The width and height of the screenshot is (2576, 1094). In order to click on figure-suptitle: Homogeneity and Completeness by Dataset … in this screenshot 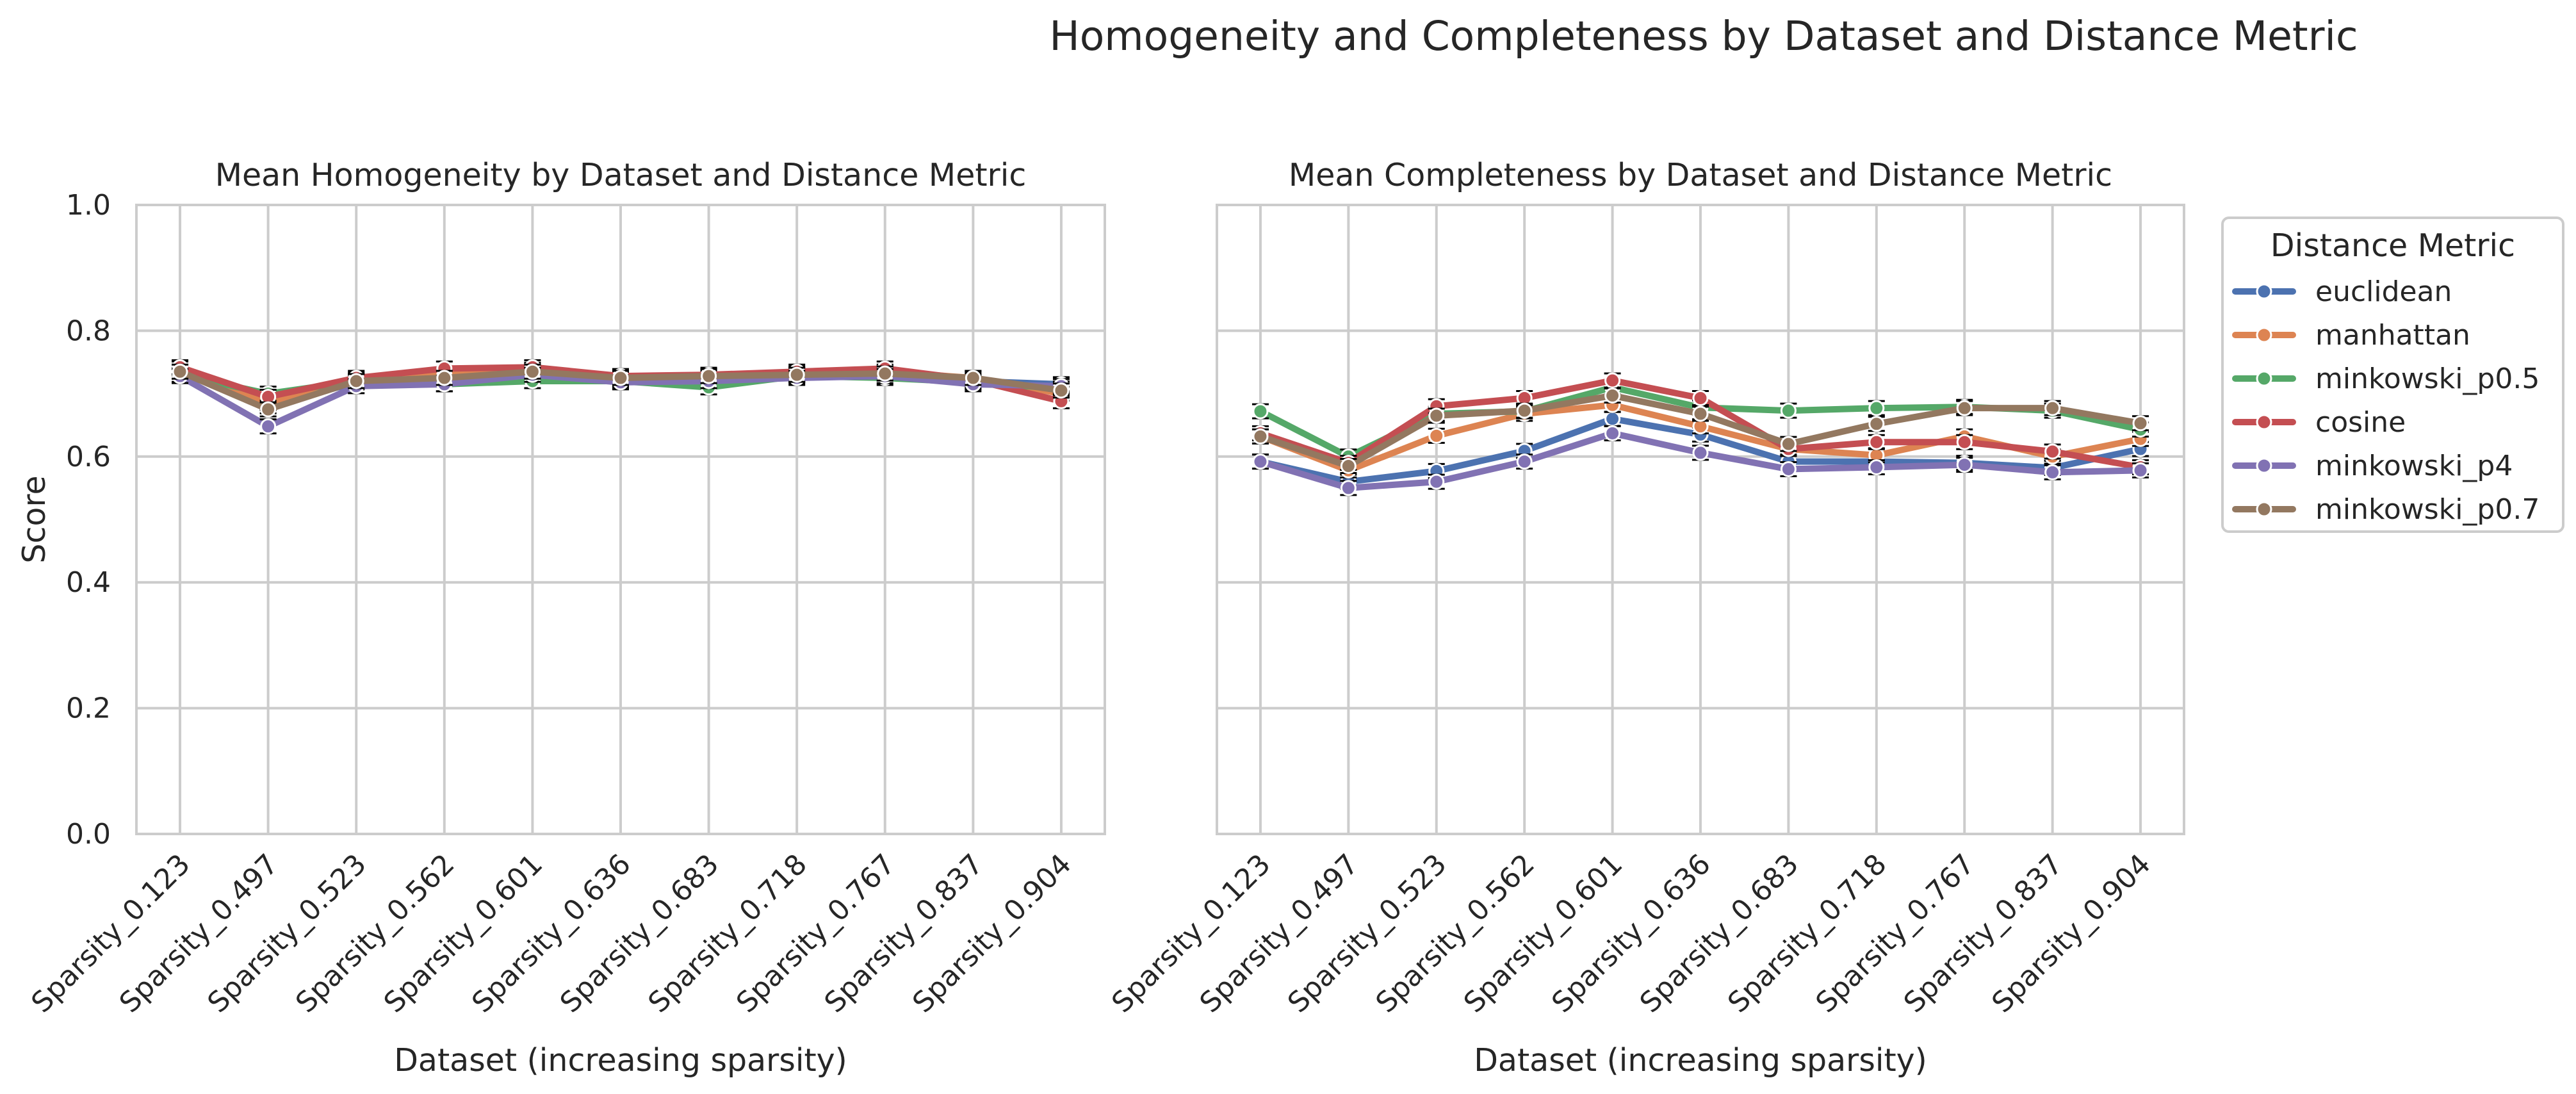, I will do `click(1703, 37)`.